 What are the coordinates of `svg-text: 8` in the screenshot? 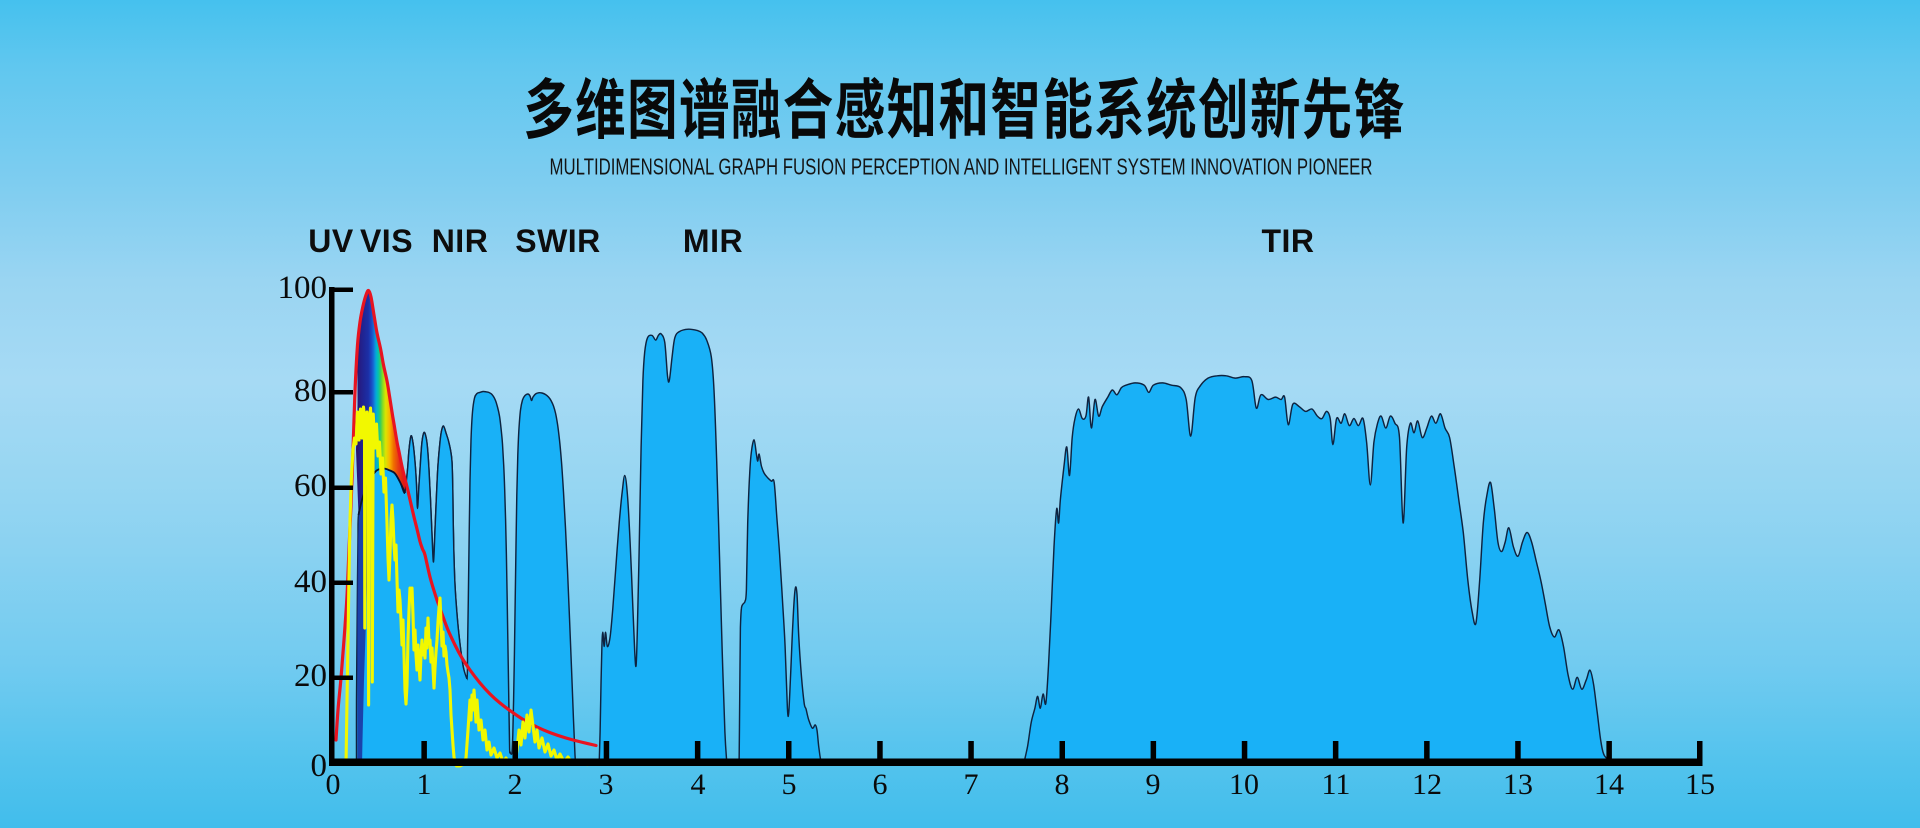 It's located at (1062, 784).